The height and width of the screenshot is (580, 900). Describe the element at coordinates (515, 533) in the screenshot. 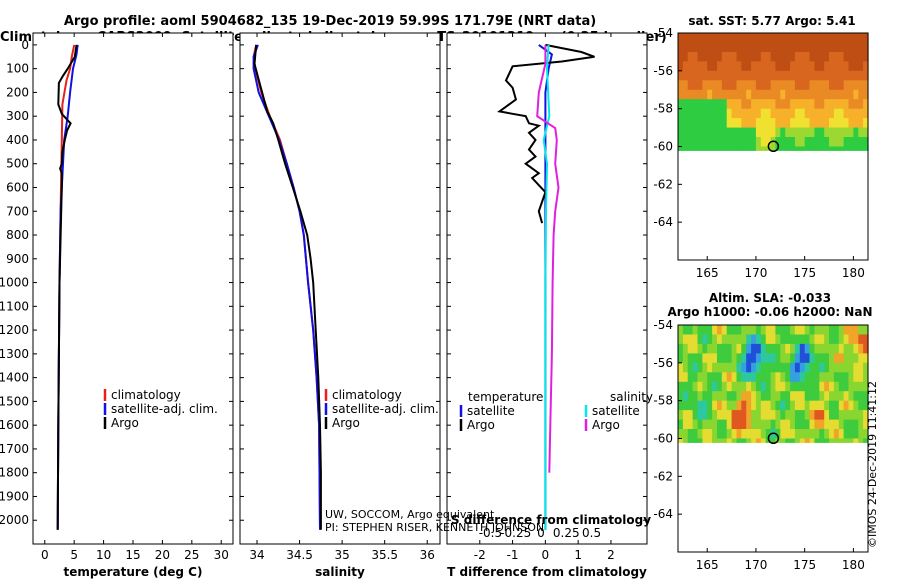

I see `difference-secondary-tick-label: -0.25` at that location.